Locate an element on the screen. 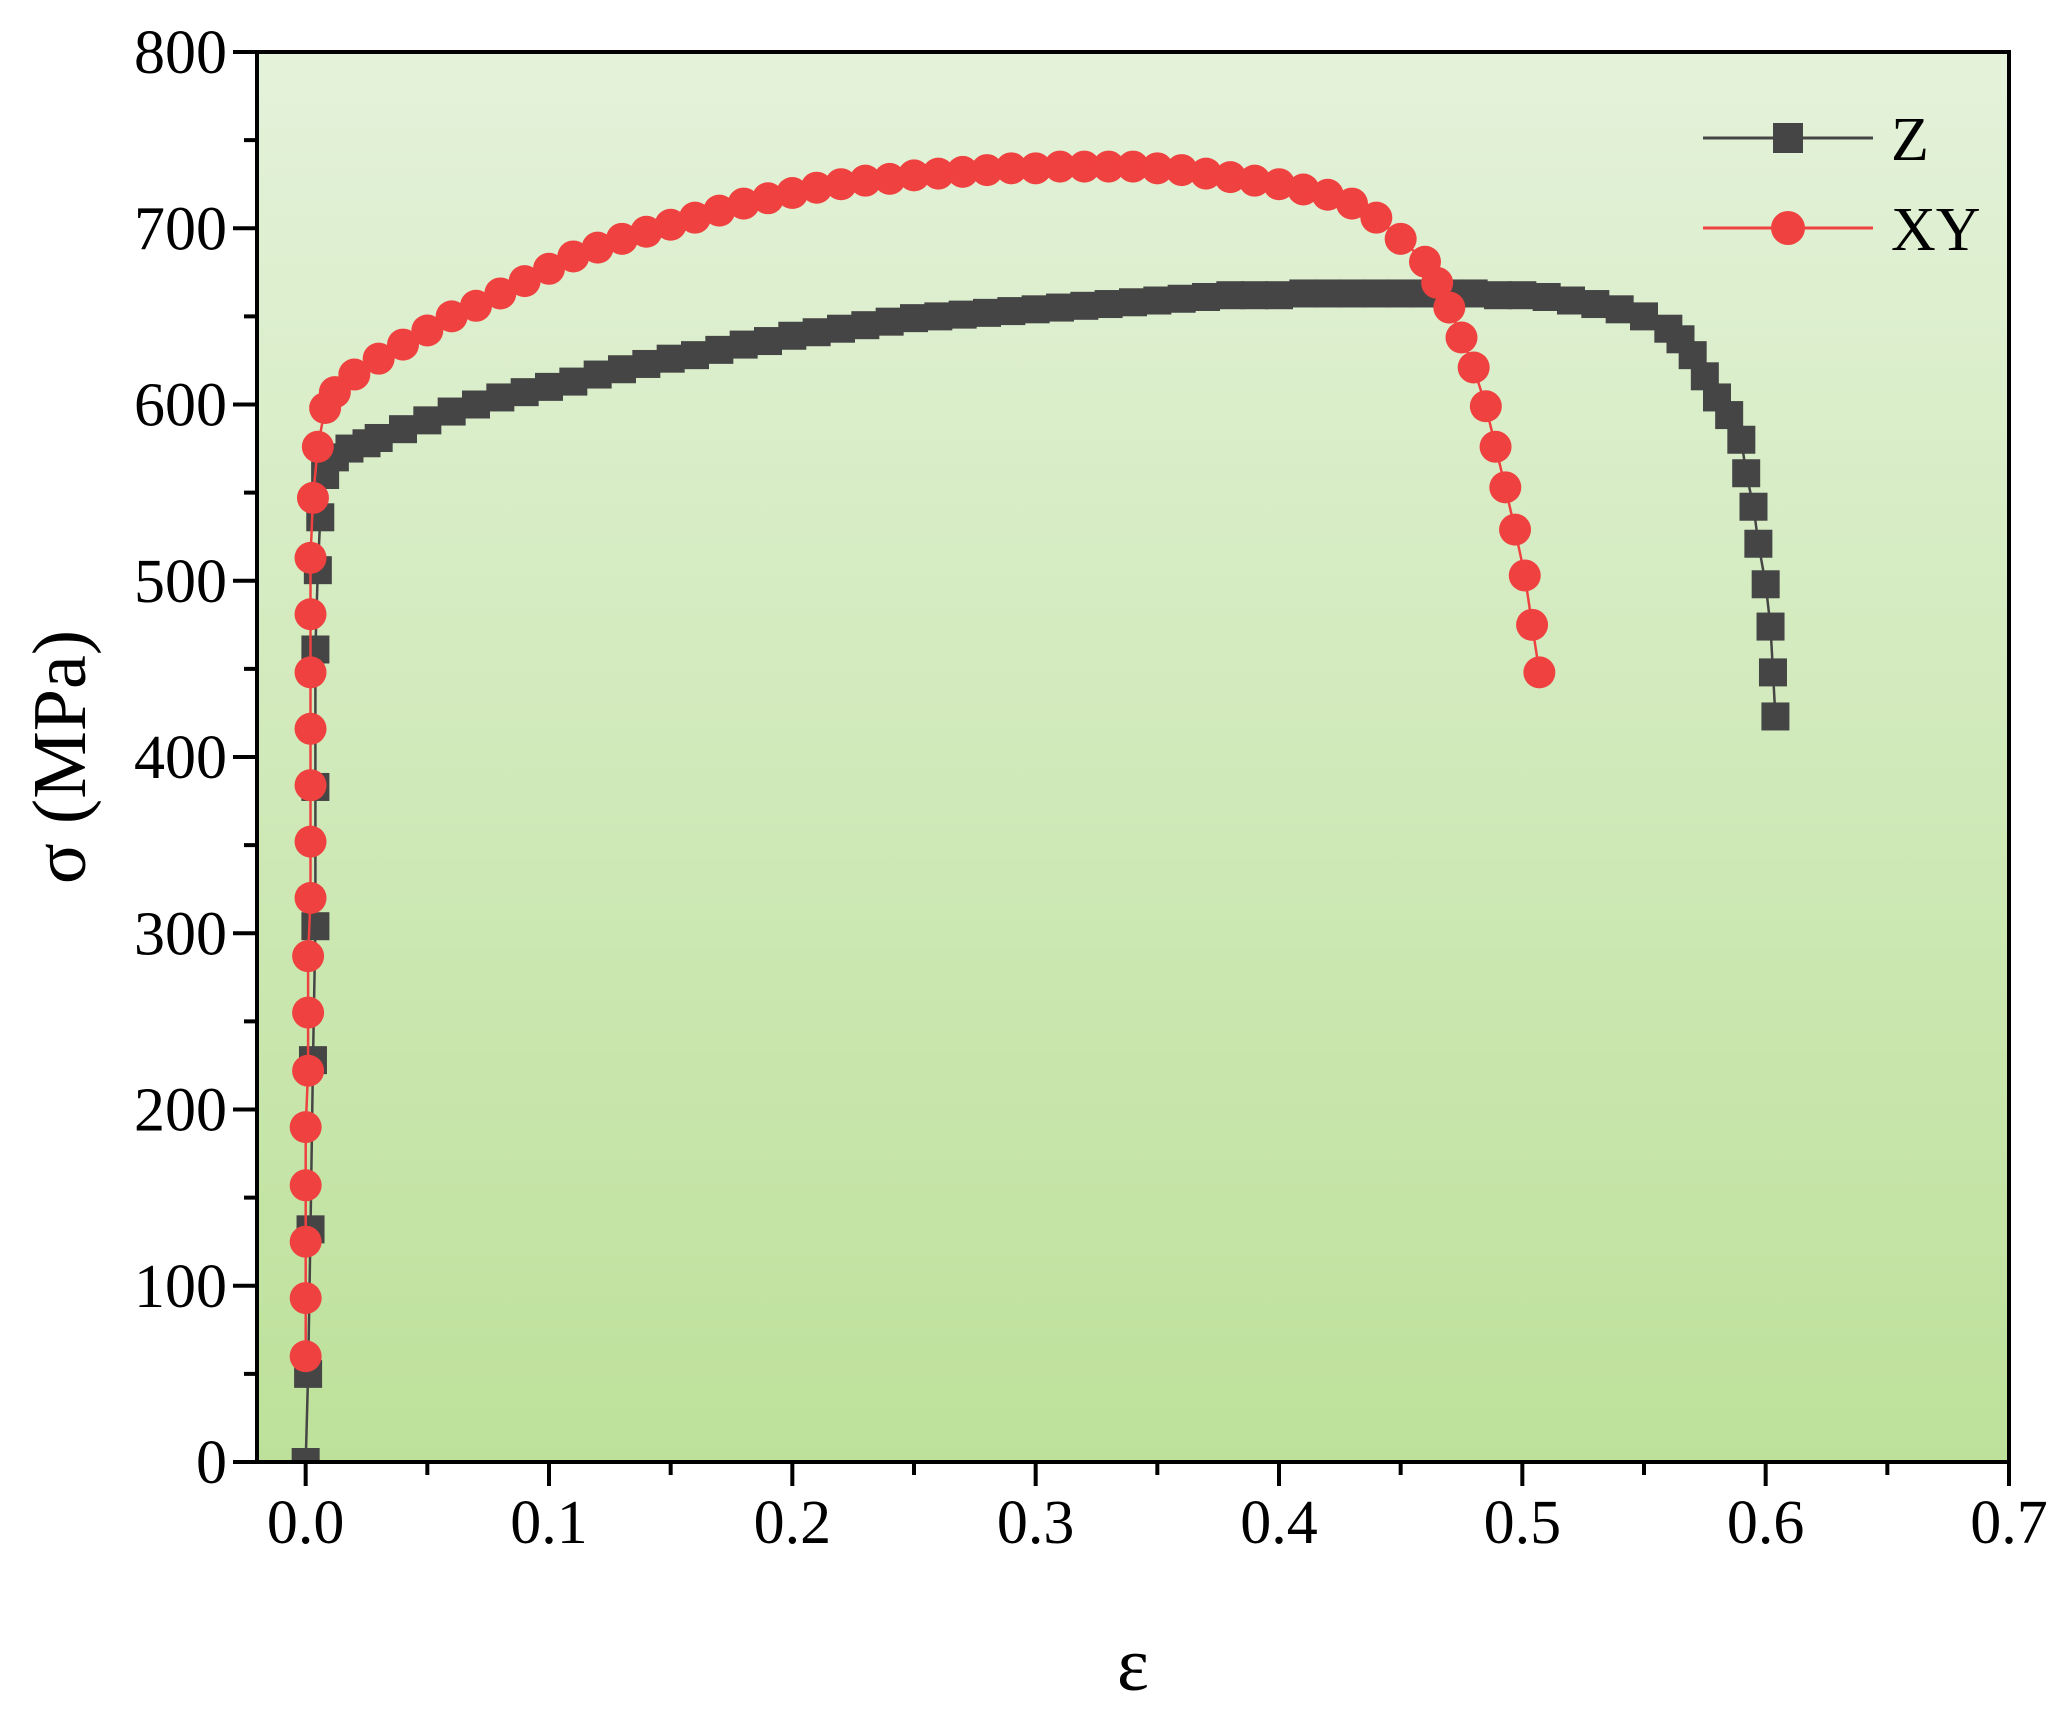 Image resolution: width=2068 pixels, height=1715 pixels. x-tick-label: 0.1 is located at coordinates (549, 1523).